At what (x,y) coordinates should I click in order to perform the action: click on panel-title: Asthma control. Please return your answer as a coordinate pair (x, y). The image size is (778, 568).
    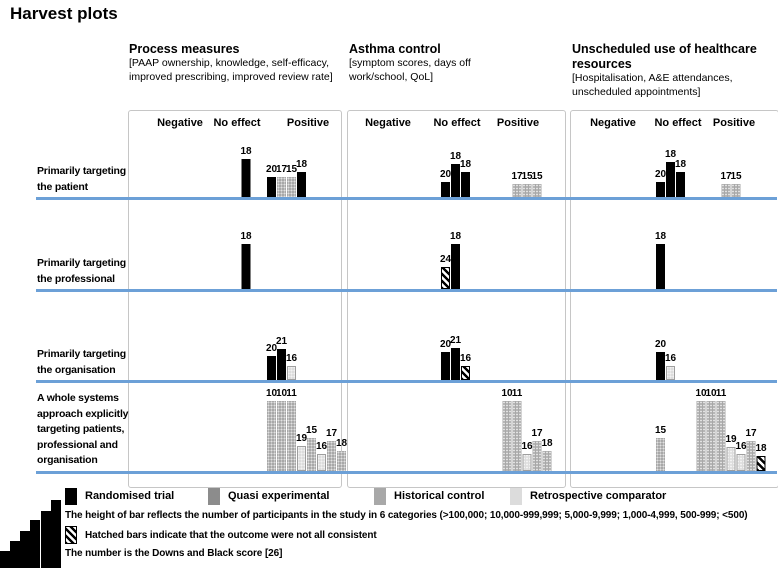
    Looking at the image, I should click on (395, 49).